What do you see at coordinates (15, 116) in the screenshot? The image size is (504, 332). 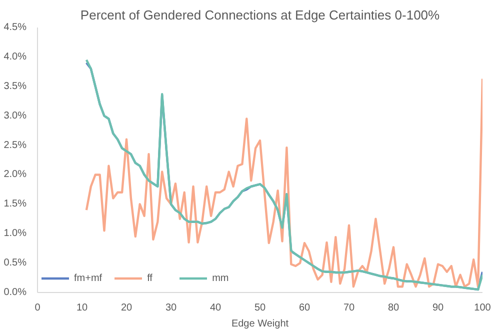 I see `y-tick-label: 3.0%` at bounding box center [15, 116].